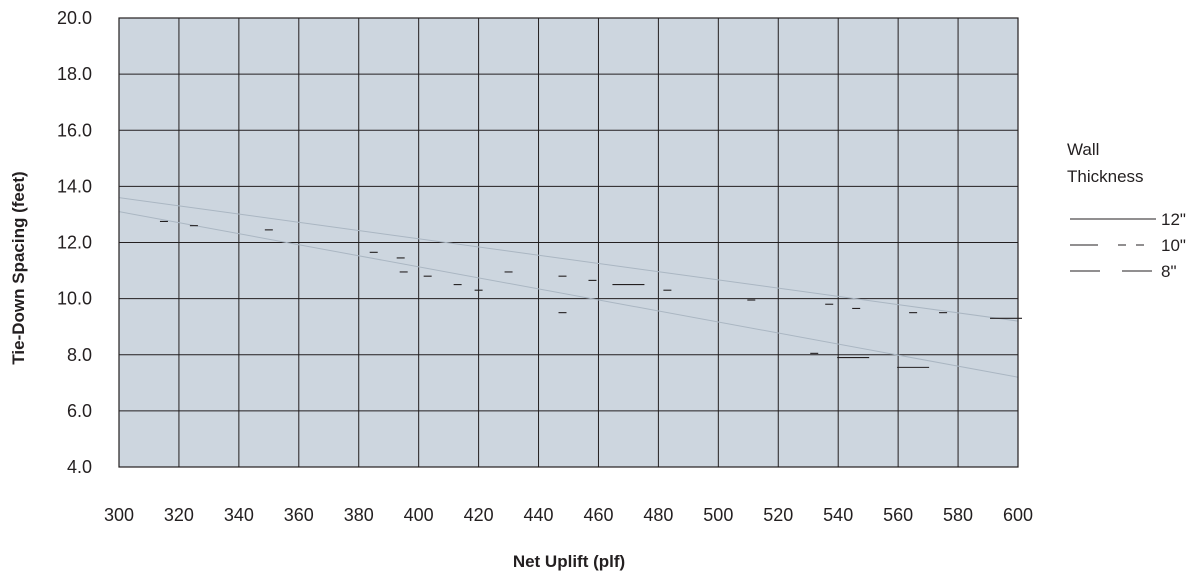 The width and height of the screenshot is (1204, 583). I want to click on legend-item-1: 12", so click(1128, 219).